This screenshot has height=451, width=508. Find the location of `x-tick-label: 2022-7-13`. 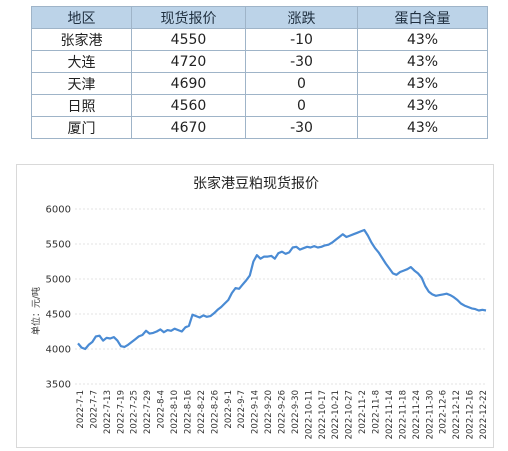

x-tick-label: 2022-7-13 is located at coordinates (108, 412).